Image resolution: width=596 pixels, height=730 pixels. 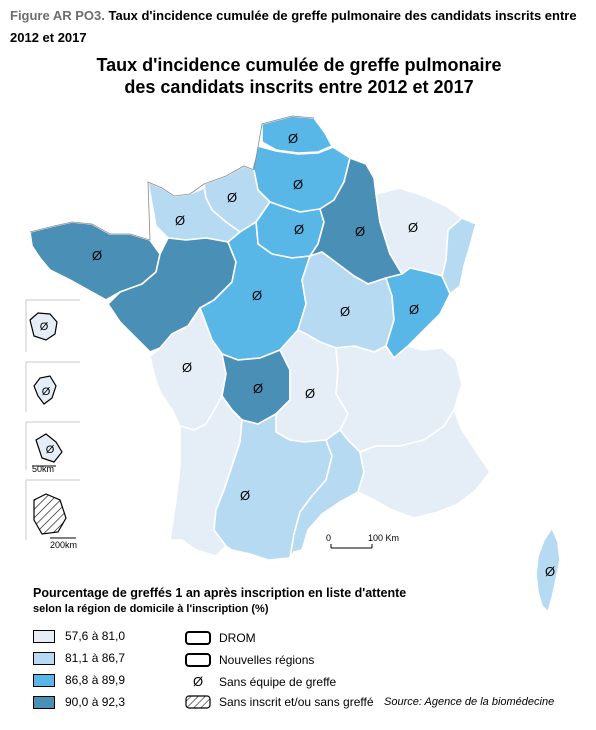 What do you see at coordinates (198, 702) in the screenshot?
I see `hatched-icon` at bounding box center [198, 702].